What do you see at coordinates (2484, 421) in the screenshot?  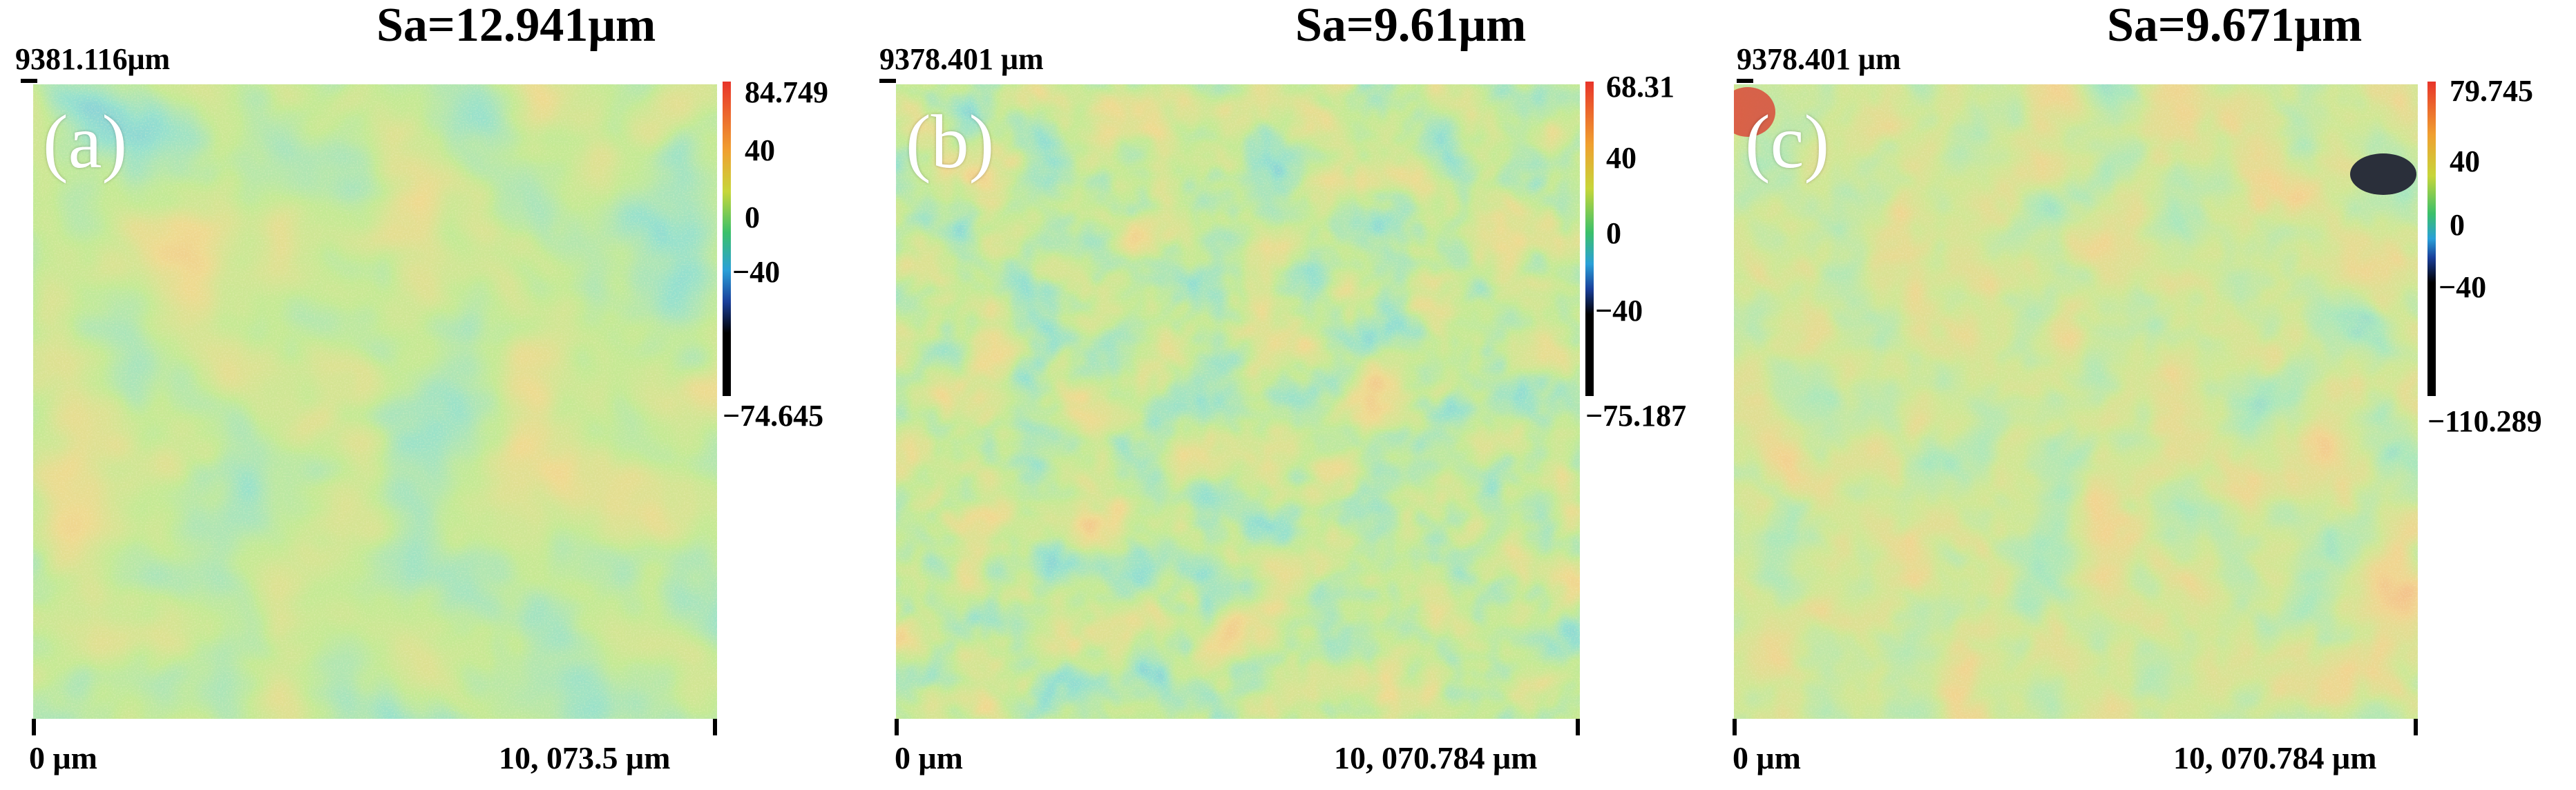 I see `colorbar-min-label: −110.289` at bounding box center [2484, 421].